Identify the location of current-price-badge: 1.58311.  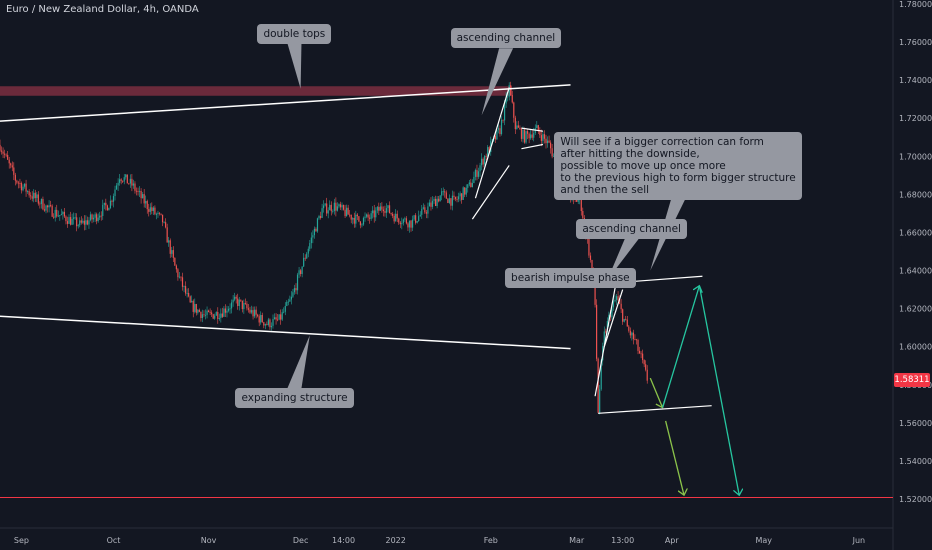
(912, 380).